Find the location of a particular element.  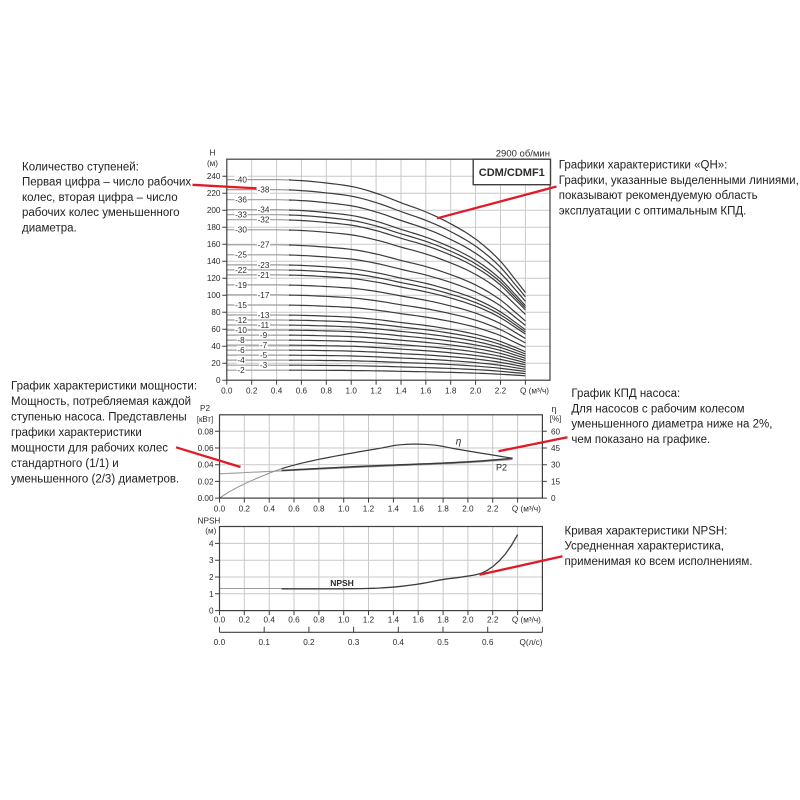

svg-text: График КПД насоса: is located at coordinates (625, 394).